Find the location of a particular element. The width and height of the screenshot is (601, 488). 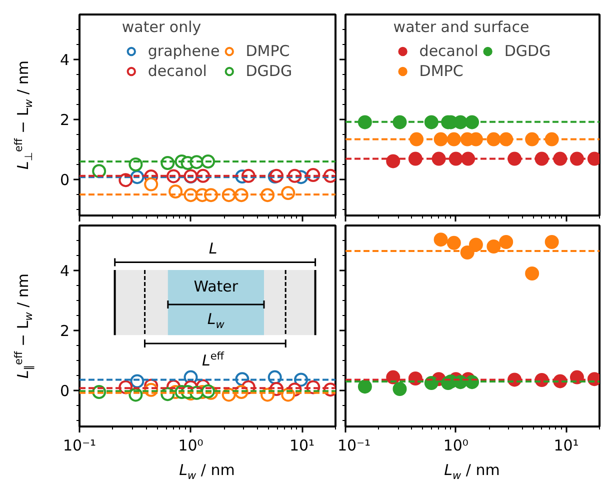

annotation: L is located at coordinates (213, 249).